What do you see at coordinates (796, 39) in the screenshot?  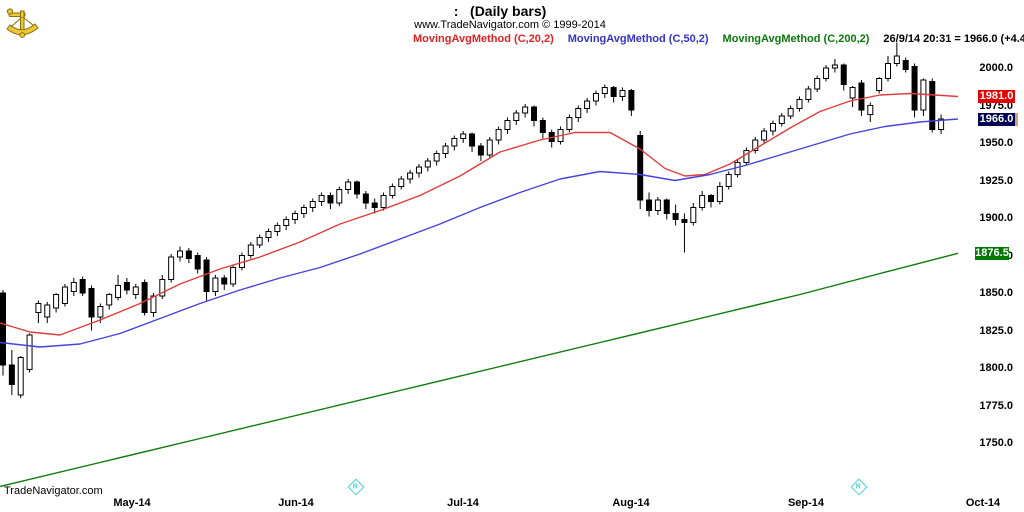 I see `legend-ma200-label: MovingAvgMethod (C,200,2)` at bounding box center [796, 39].